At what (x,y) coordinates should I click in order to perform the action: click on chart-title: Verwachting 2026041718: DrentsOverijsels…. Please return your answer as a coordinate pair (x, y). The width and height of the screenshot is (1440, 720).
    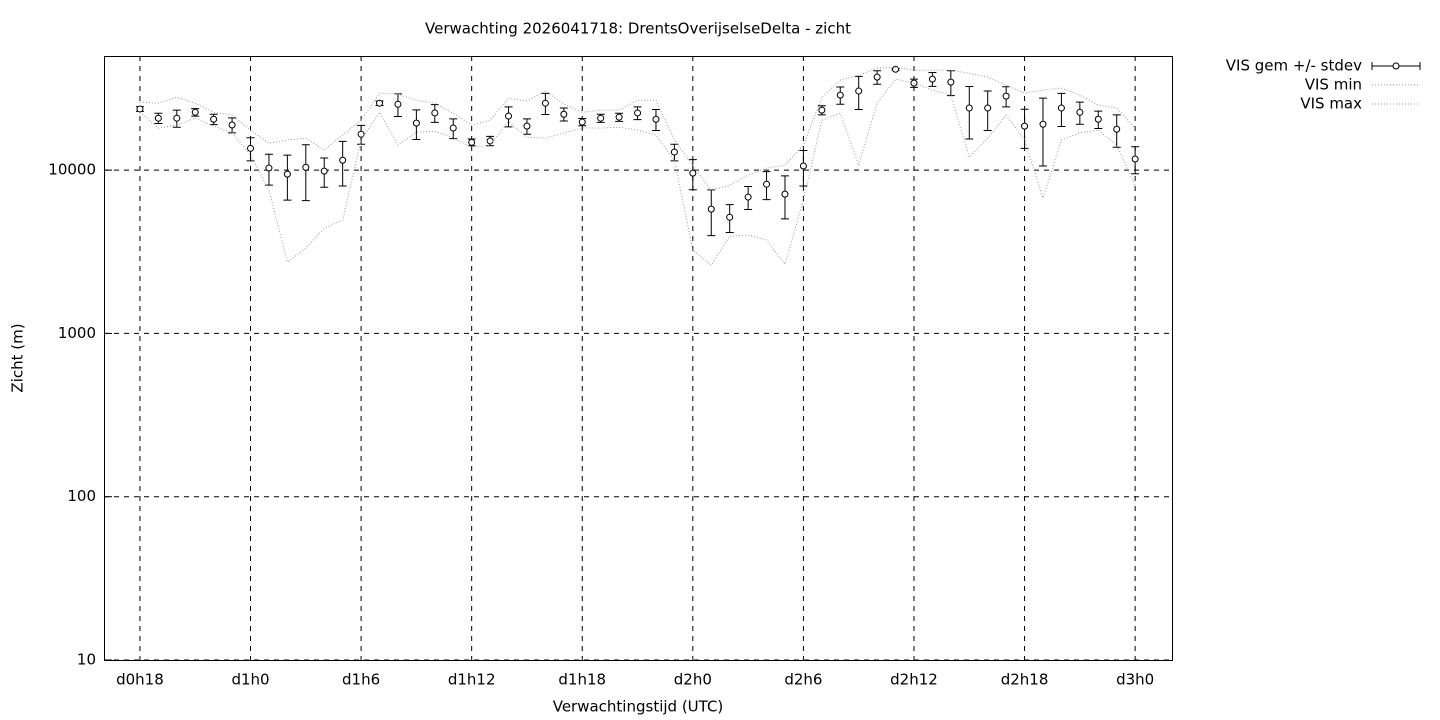
    Looking at the image, I should click on (638, 29).